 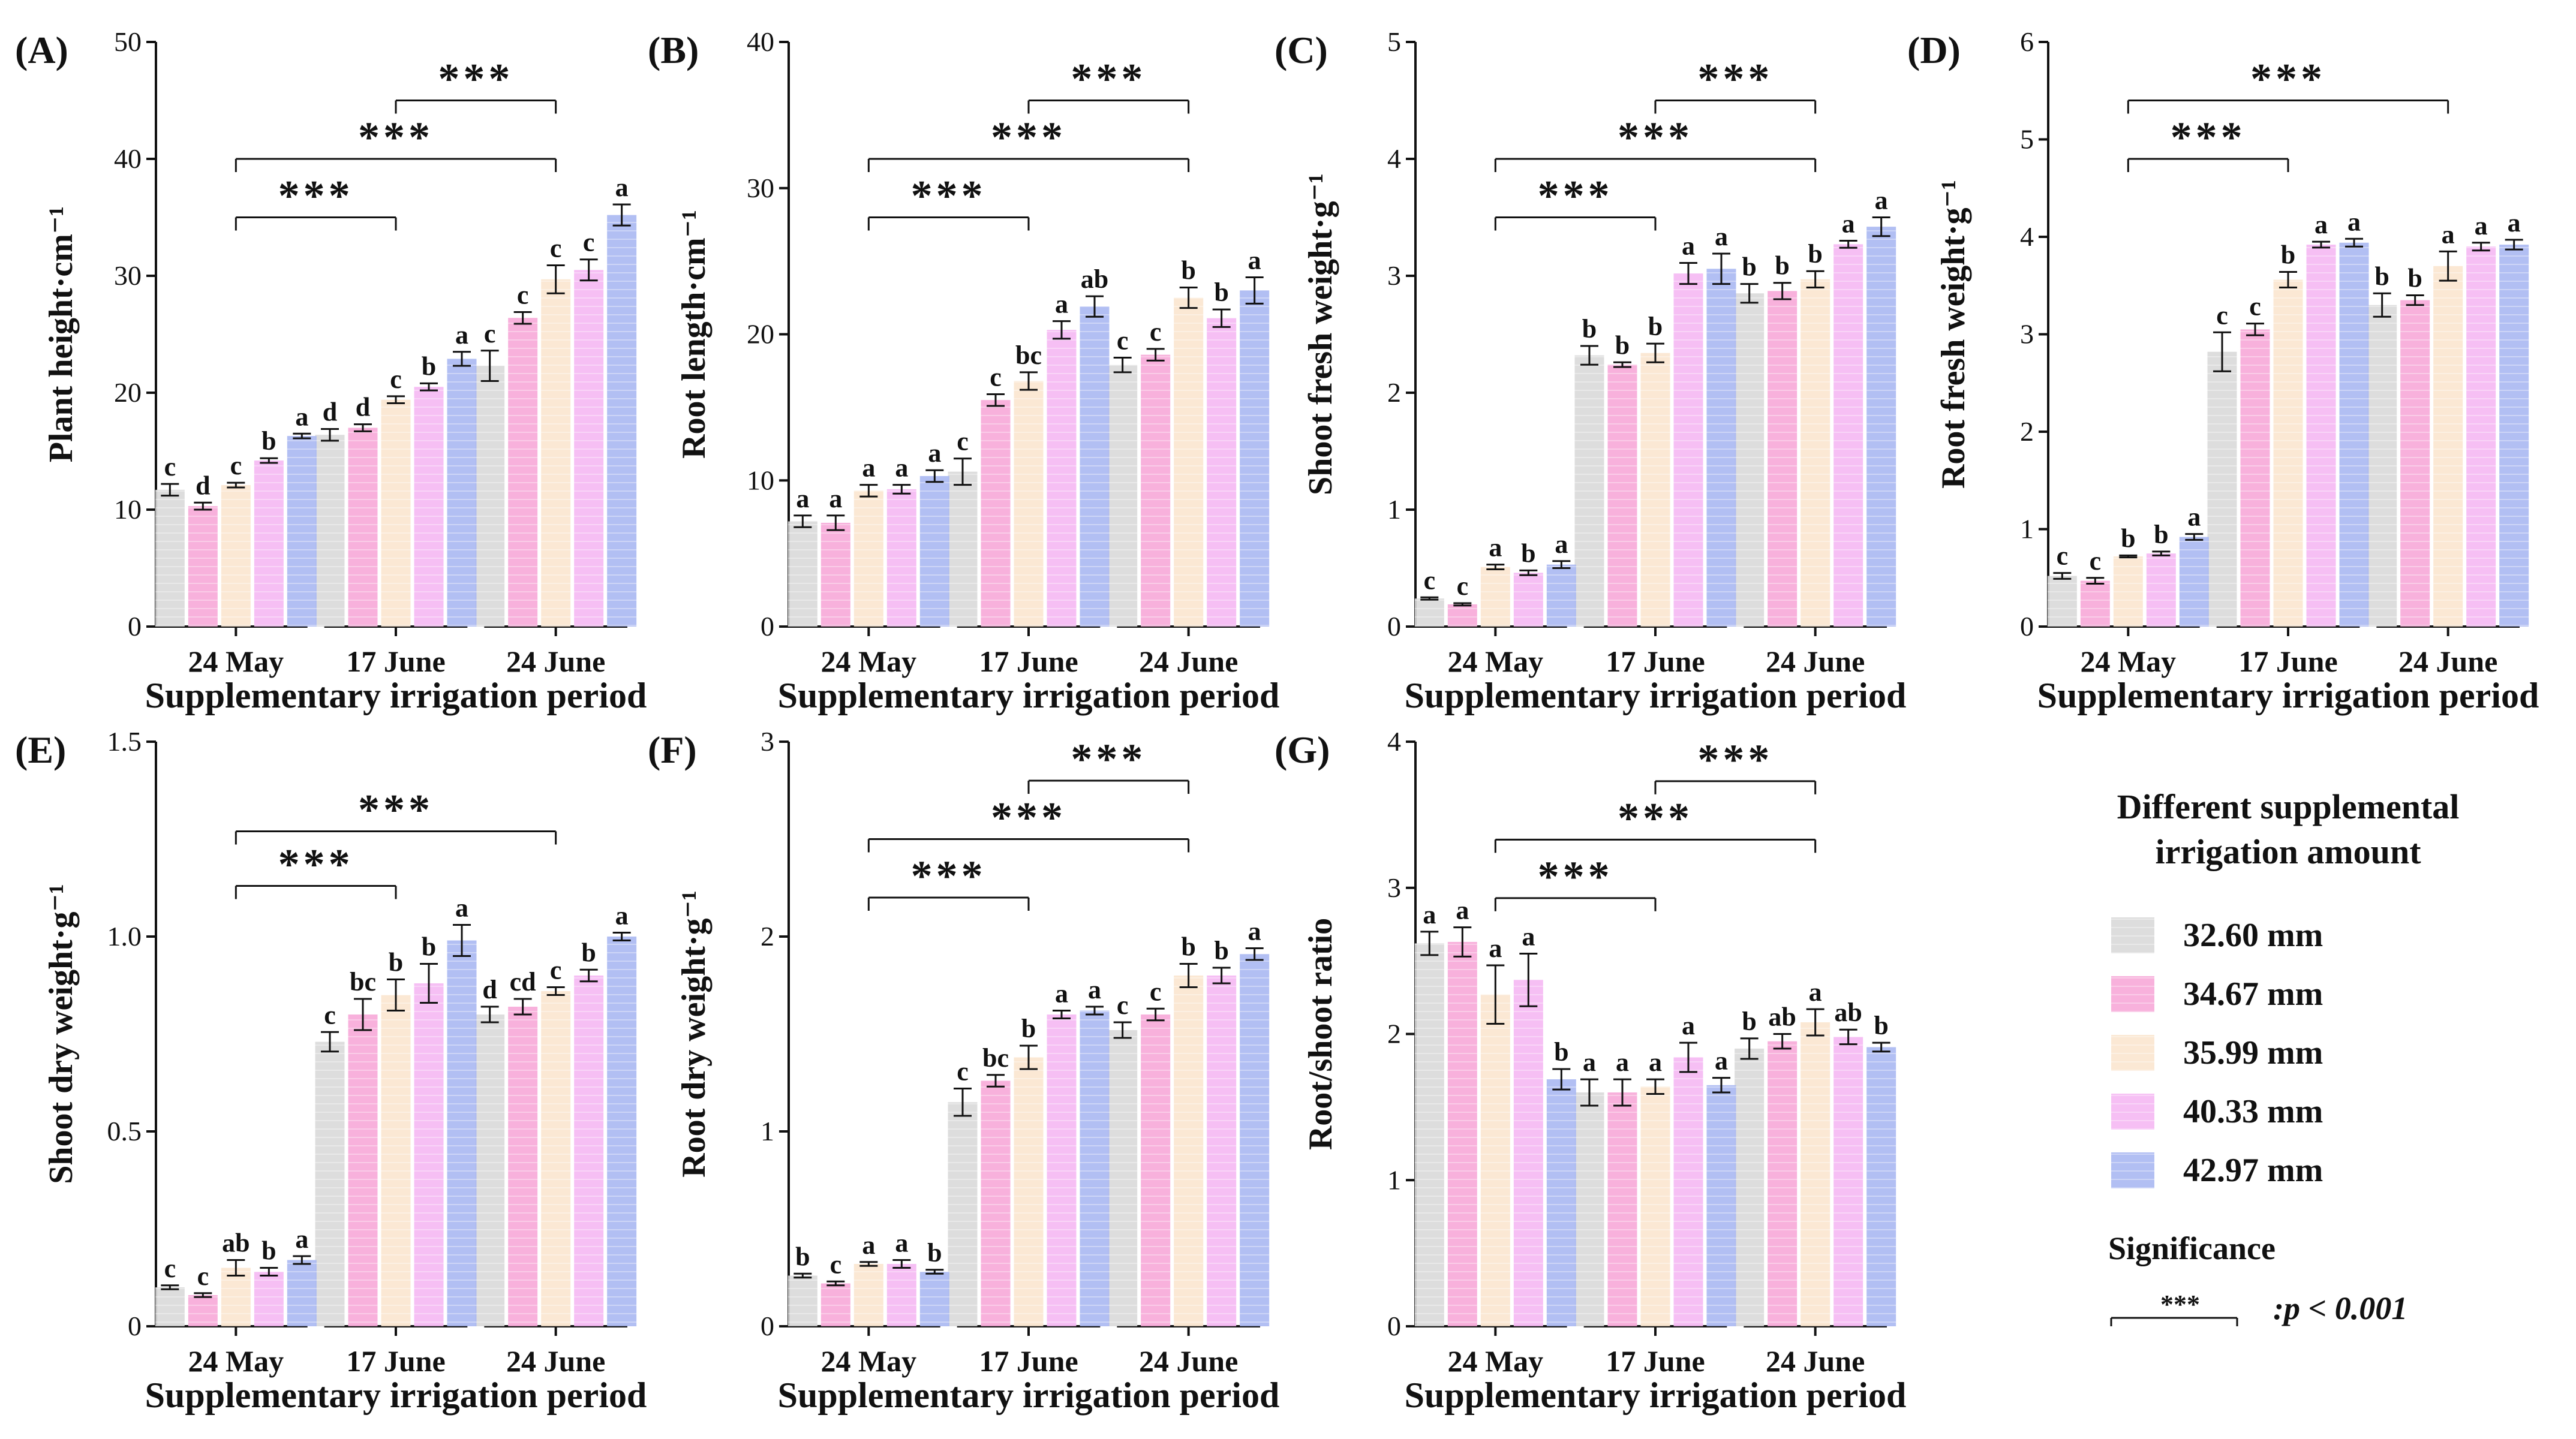 I want to click on p-value-label: :p < 0.001, so click(x=2340, y=1308).